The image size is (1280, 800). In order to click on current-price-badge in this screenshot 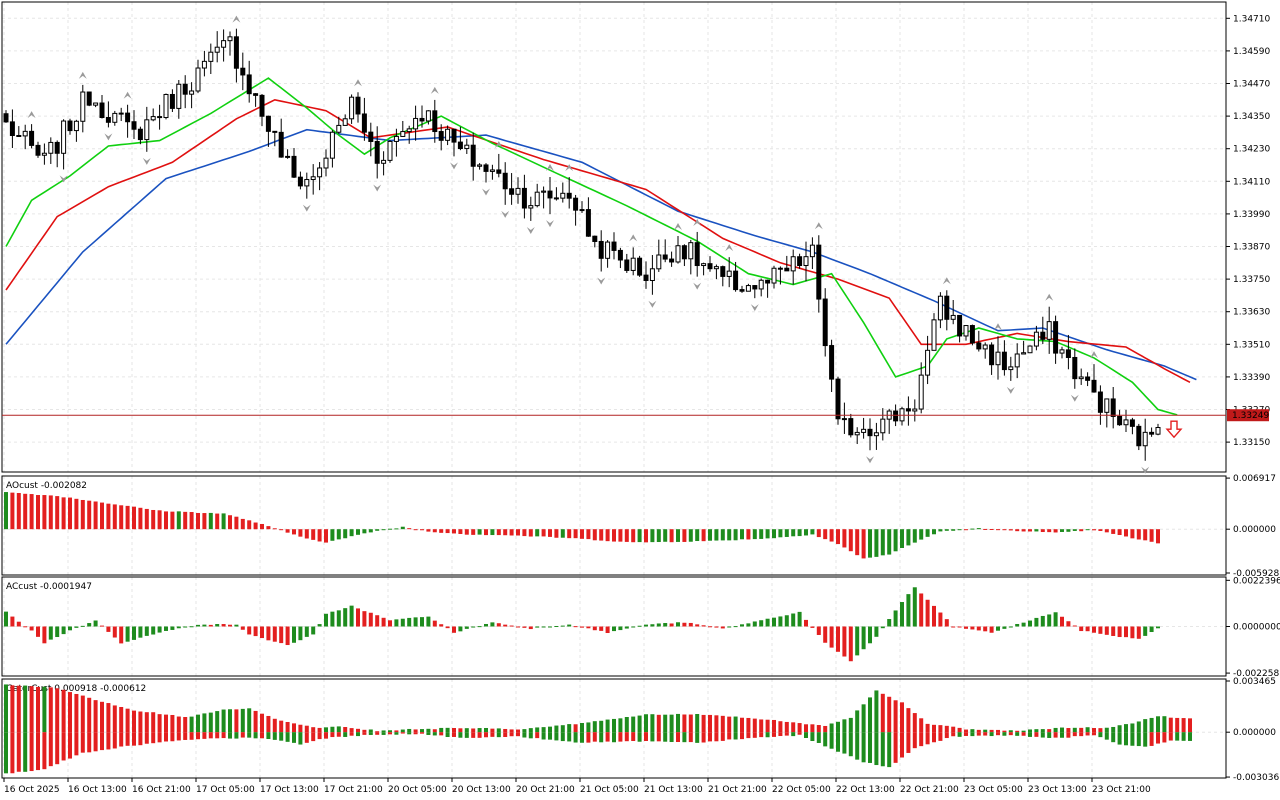, I will do `click(1248, 415)`.